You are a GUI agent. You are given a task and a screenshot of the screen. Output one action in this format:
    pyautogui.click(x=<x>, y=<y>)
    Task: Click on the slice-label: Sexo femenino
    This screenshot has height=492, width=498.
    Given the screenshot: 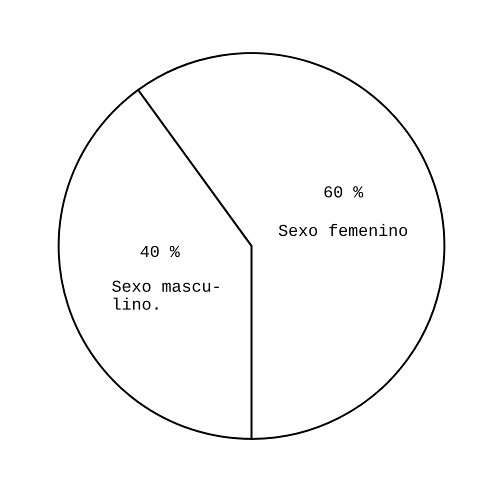 What is the action you would take?
    pyautogui.click(x=343, y=230)
    